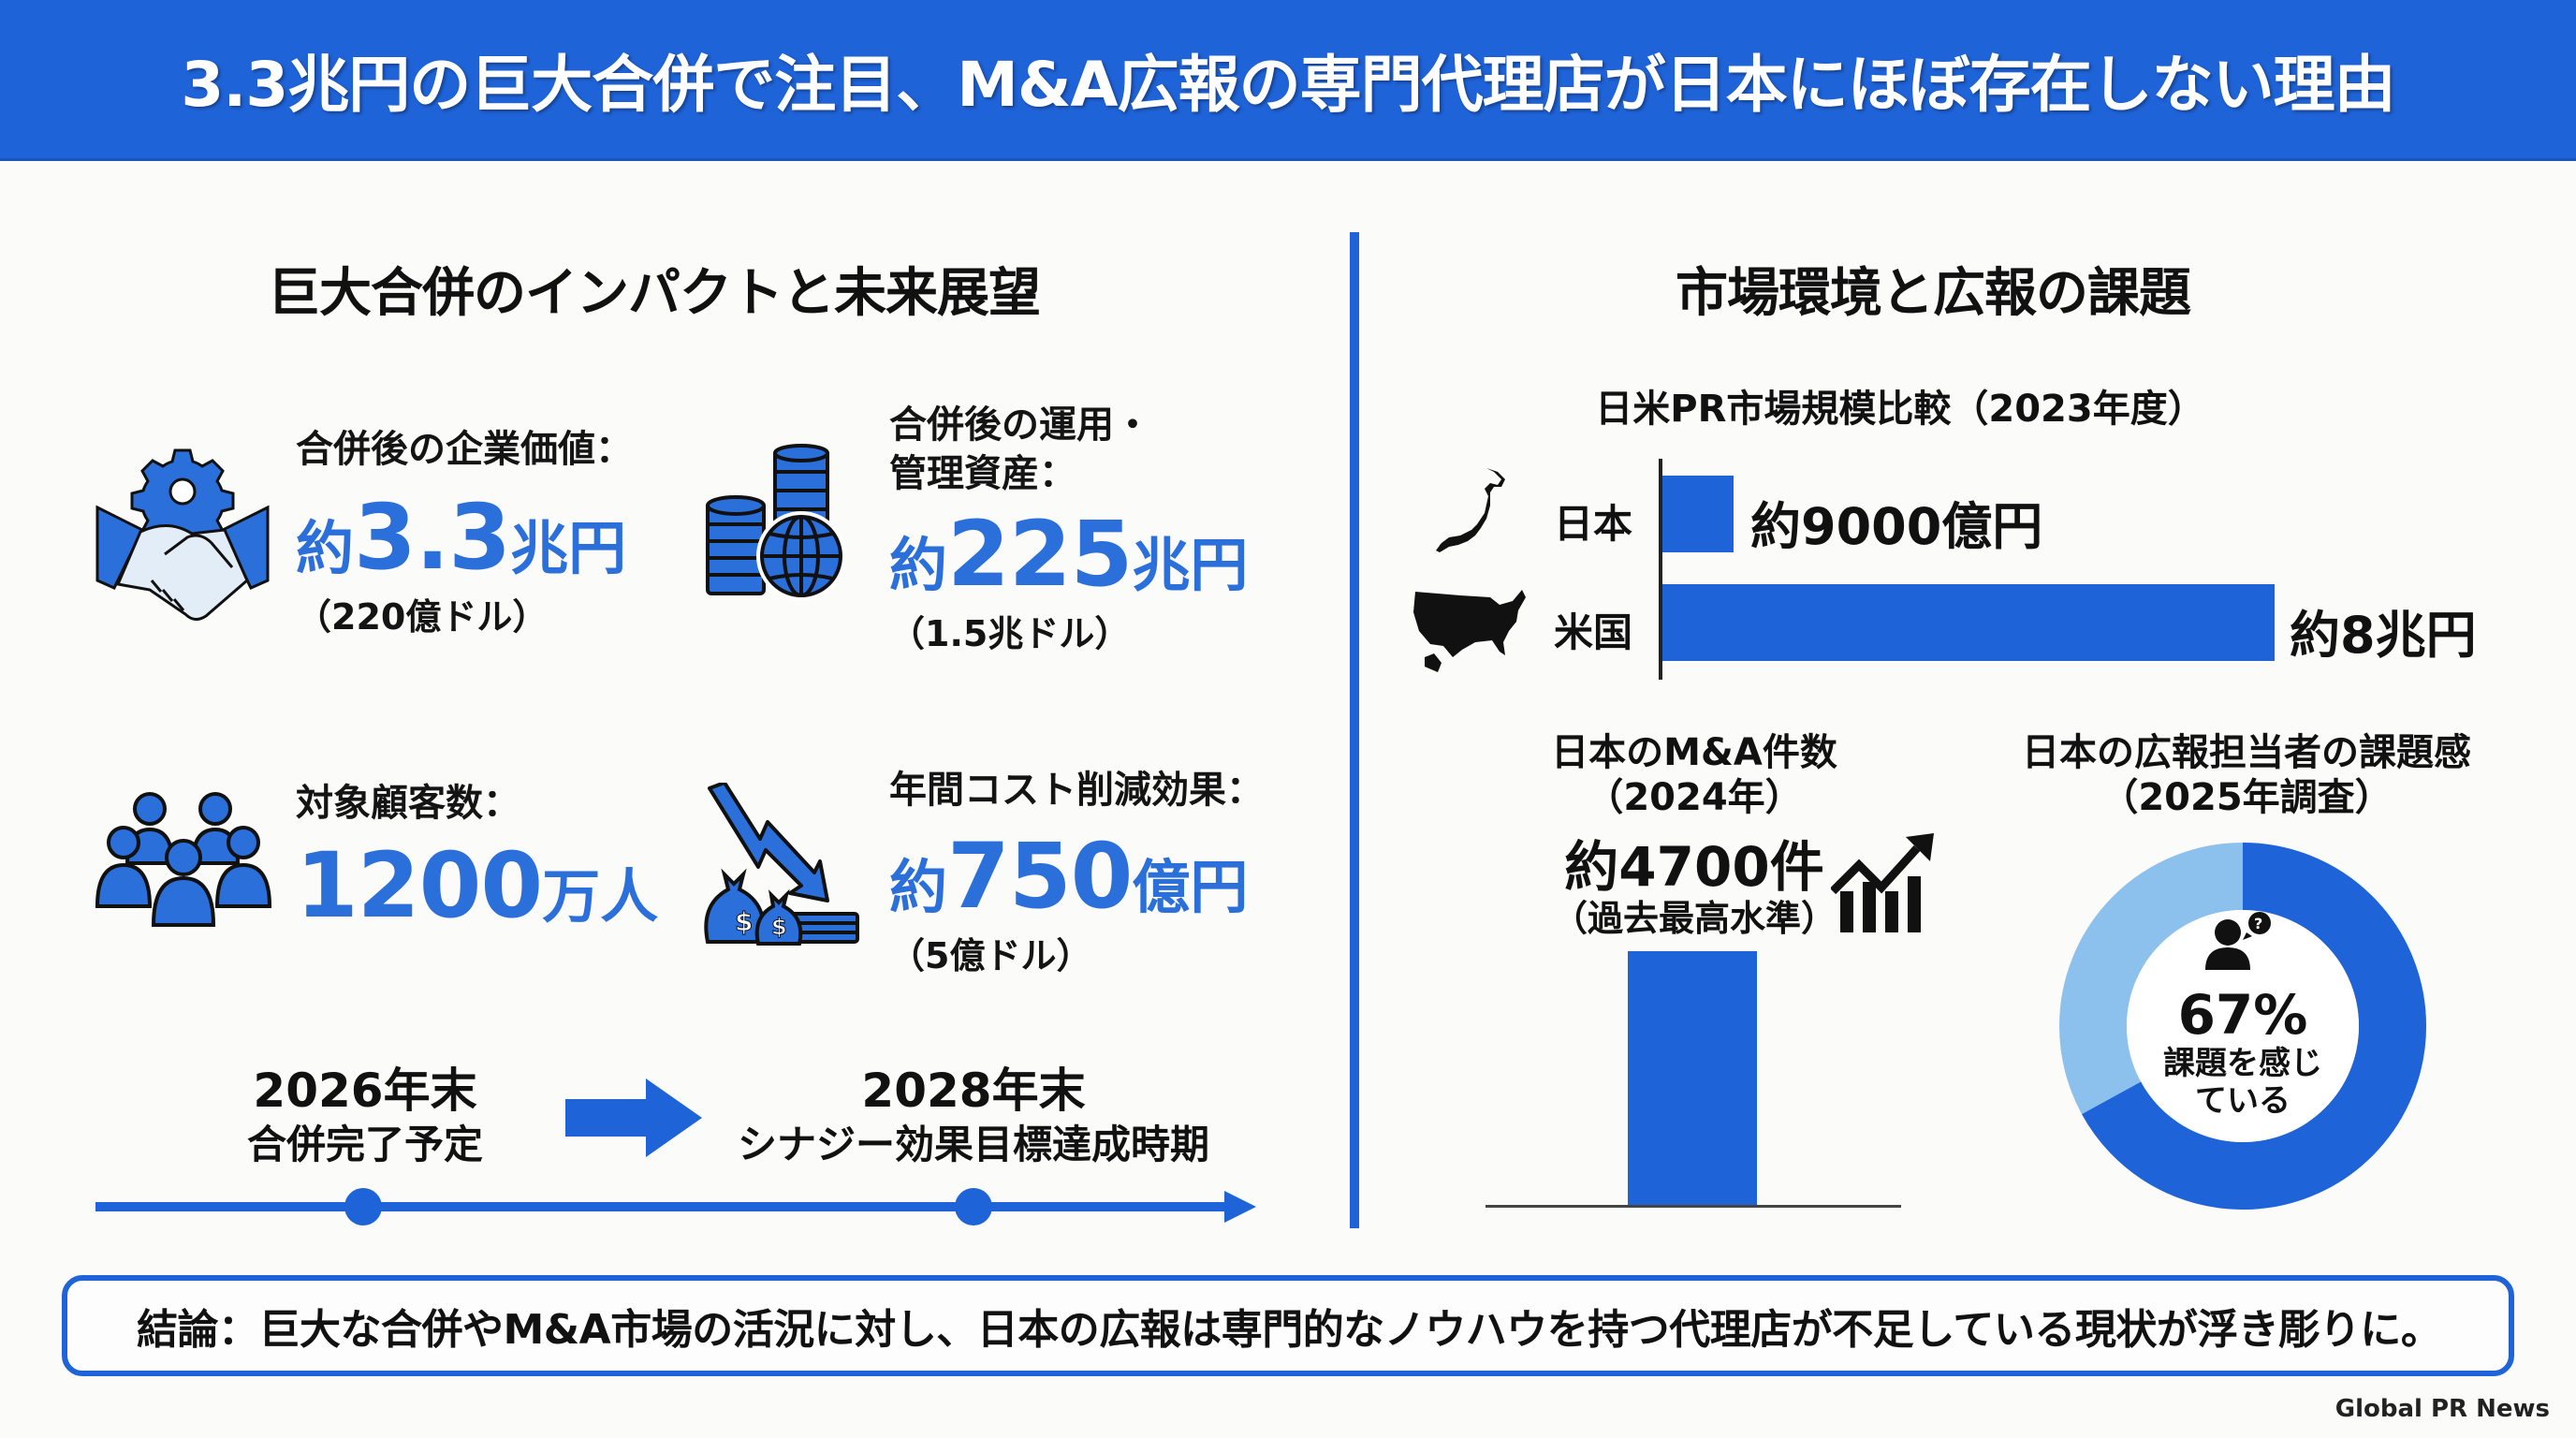 The image size is (2576, 1438). What do you see at coordinates (2246, 797) in the screenshot?
I see `survey-title-line2: （2025年調査）` at bounding box center [2246, 797].